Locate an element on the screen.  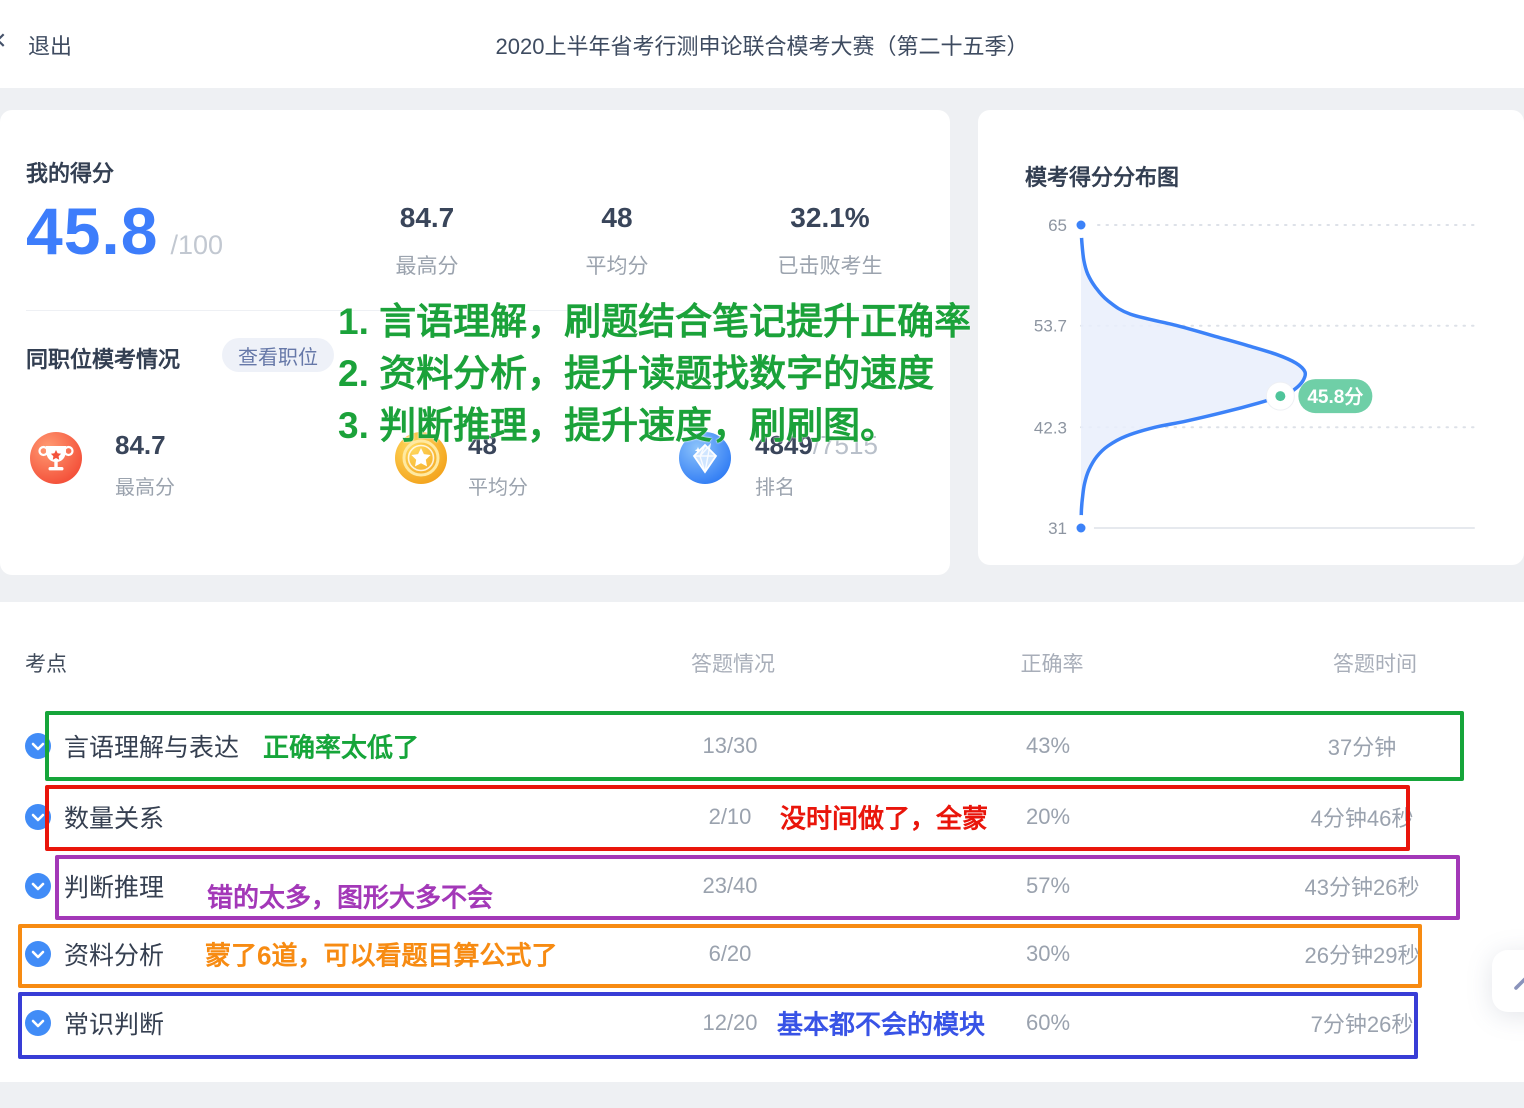
pencil-icon is located at coordinates (1519, 983).